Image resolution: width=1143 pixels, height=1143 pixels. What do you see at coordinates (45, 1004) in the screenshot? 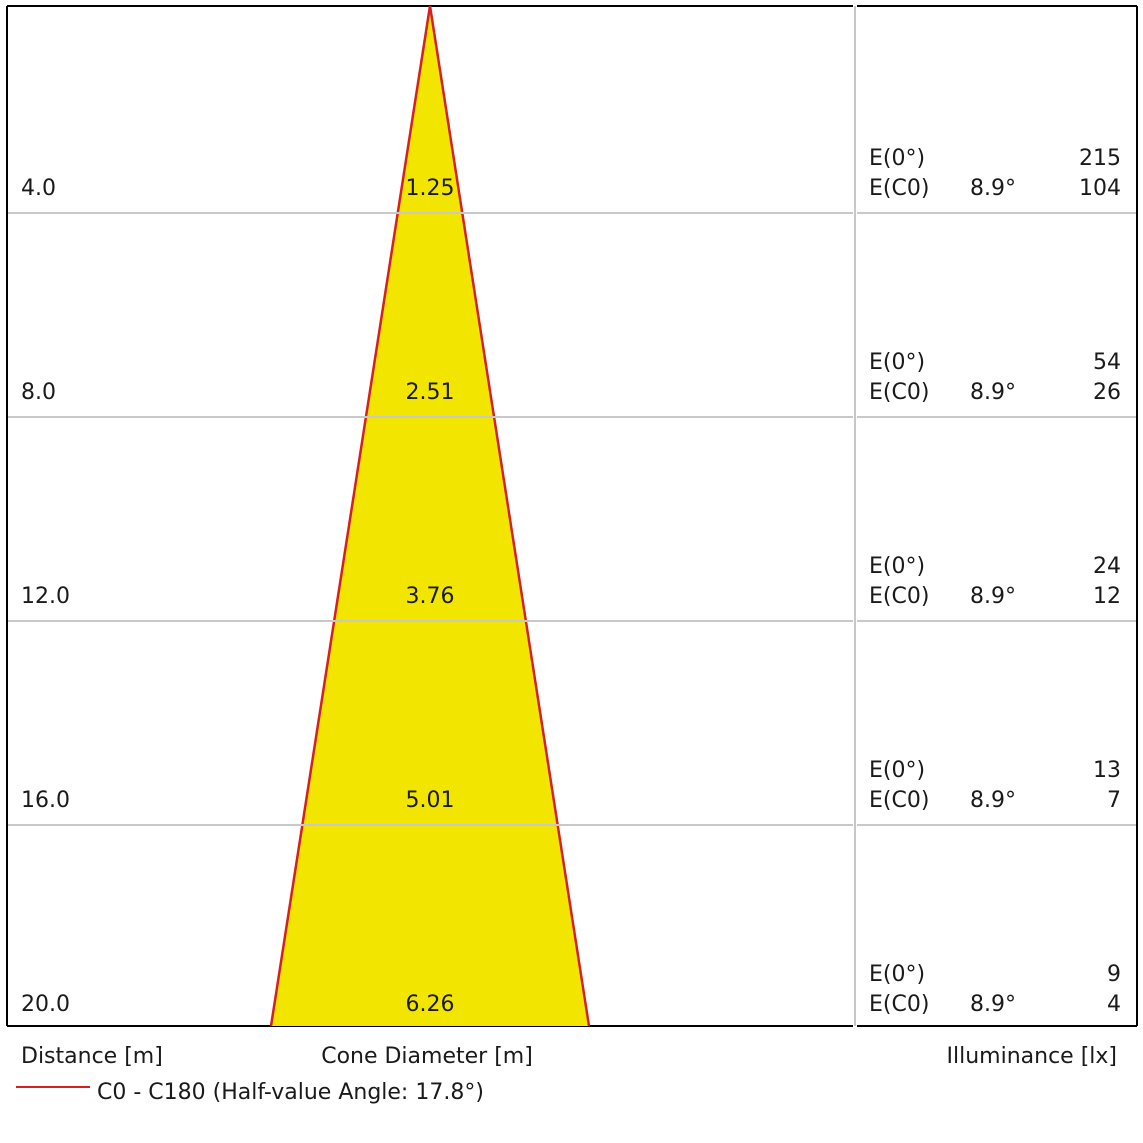
I see `distance-tick-label: 20.0` at bounding box center [45, 1004].